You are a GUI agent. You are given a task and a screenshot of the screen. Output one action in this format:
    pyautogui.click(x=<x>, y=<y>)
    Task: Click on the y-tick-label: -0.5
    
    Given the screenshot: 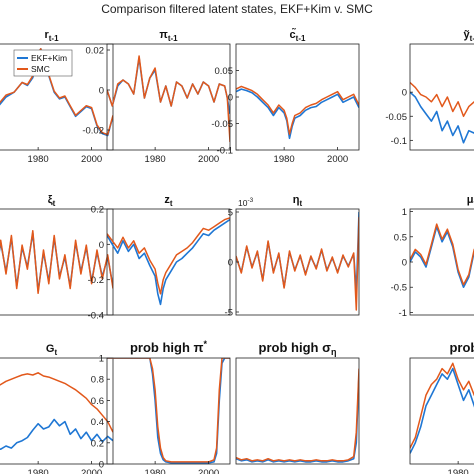 What is the action you would take?
    pyautogui.click(x=399, y=288)
    